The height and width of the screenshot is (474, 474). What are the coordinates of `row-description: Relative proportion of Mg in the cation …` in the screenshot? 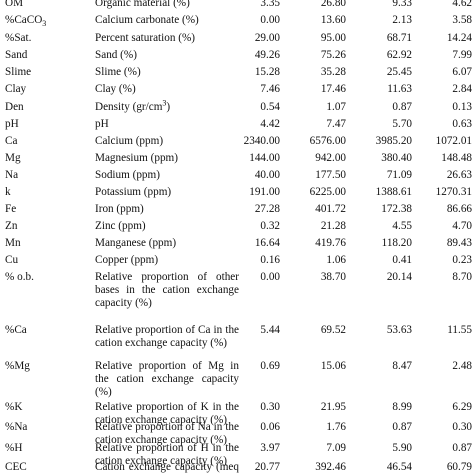 It's located at (167, 379).